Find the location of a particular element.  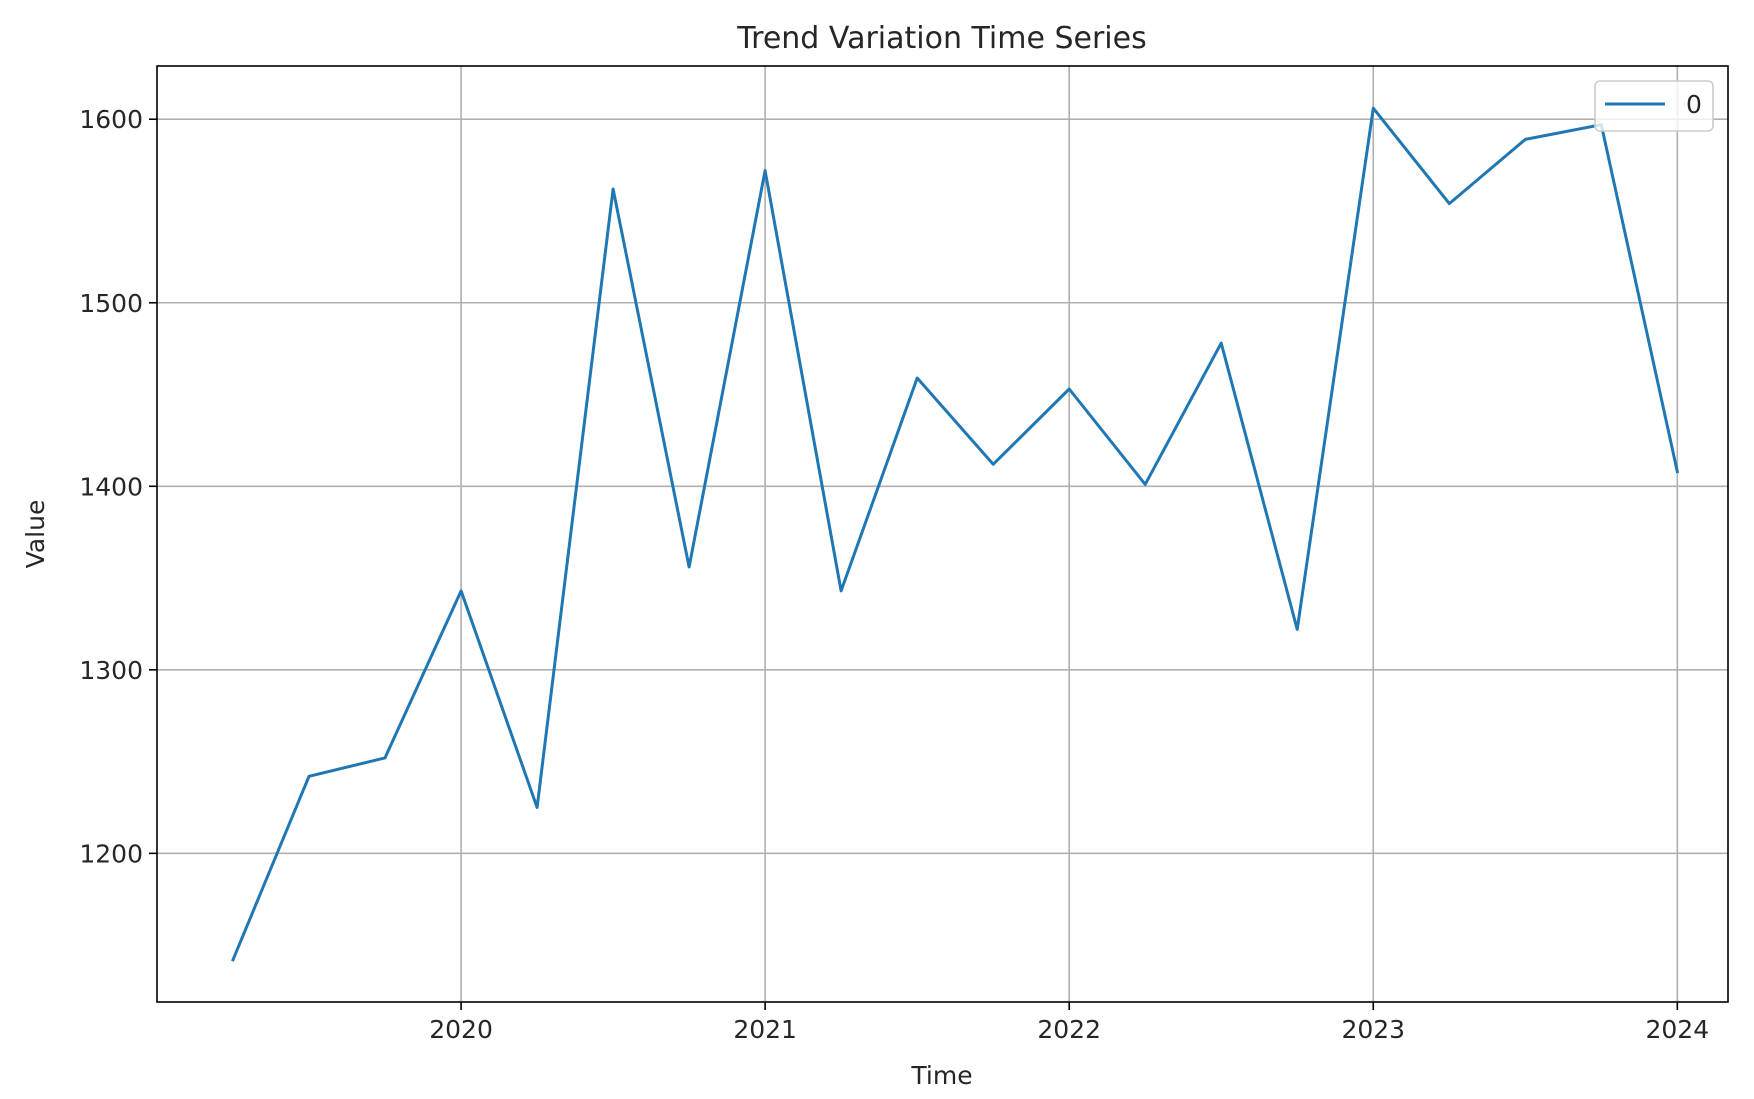

x-tick-label: 2020 is located at coordinates (461, 1029).